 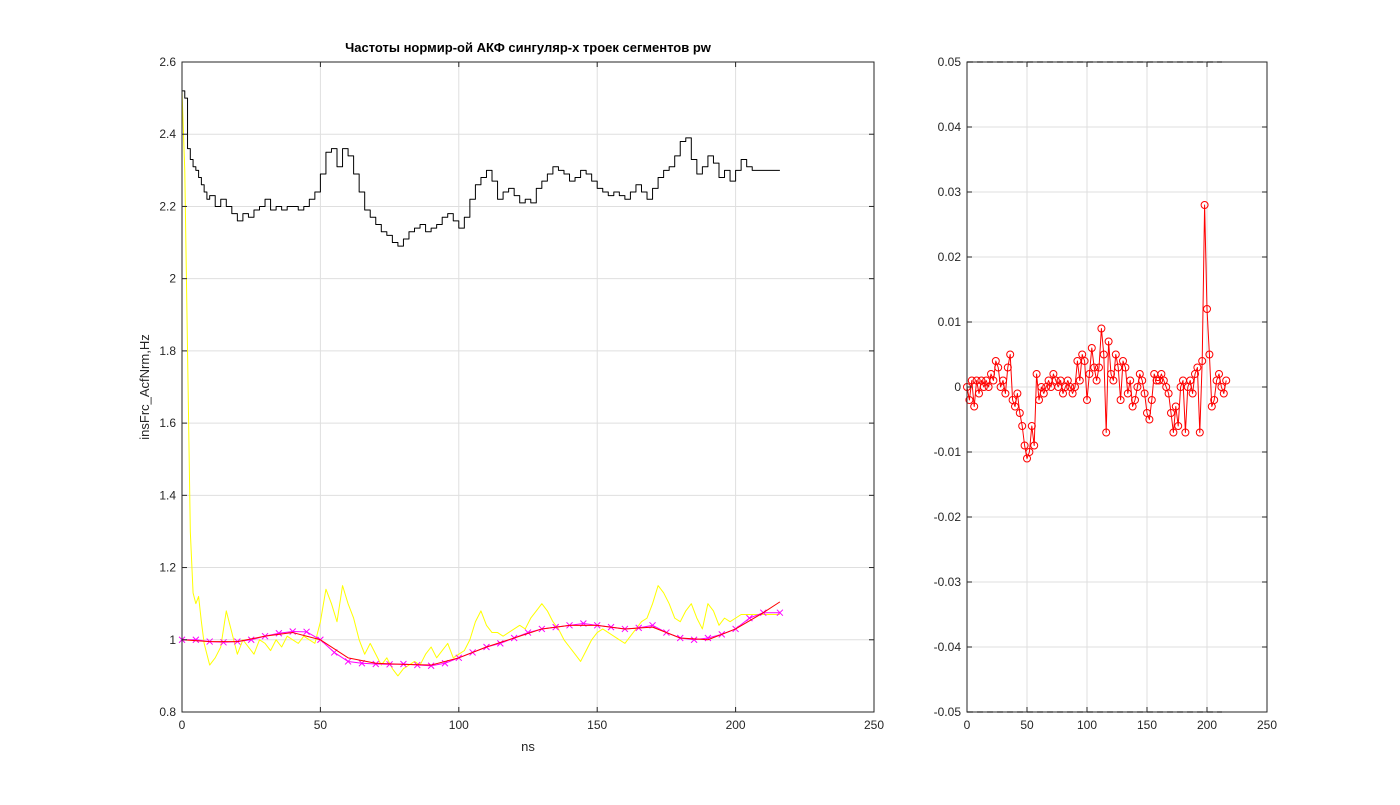 I want to click on y-tick-label: -0.02, so click(x=948, y=517).